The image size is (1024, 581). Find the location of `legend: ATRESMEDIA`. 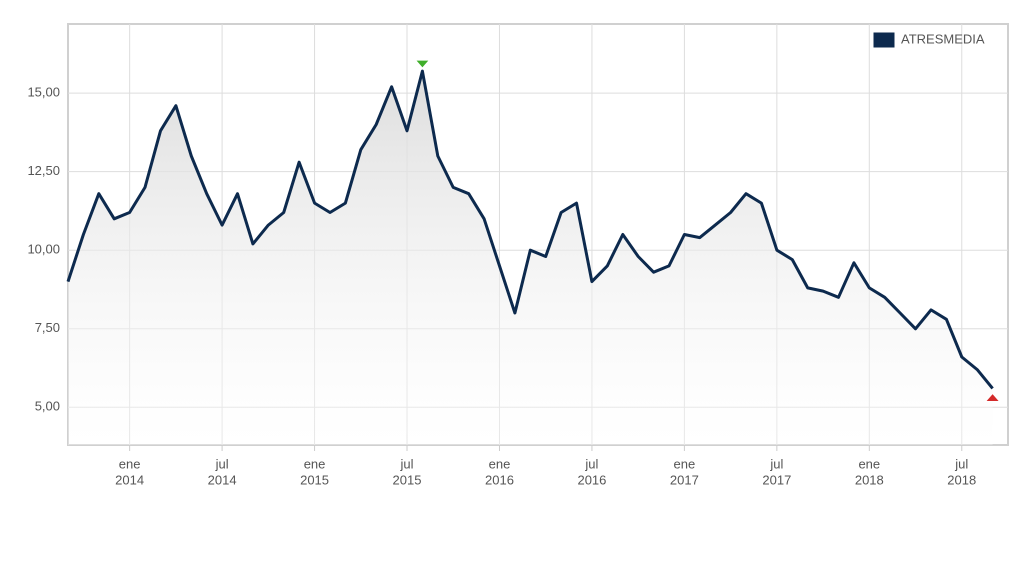

legend: ATRESMEDIA is located at coordinates (928, 40).